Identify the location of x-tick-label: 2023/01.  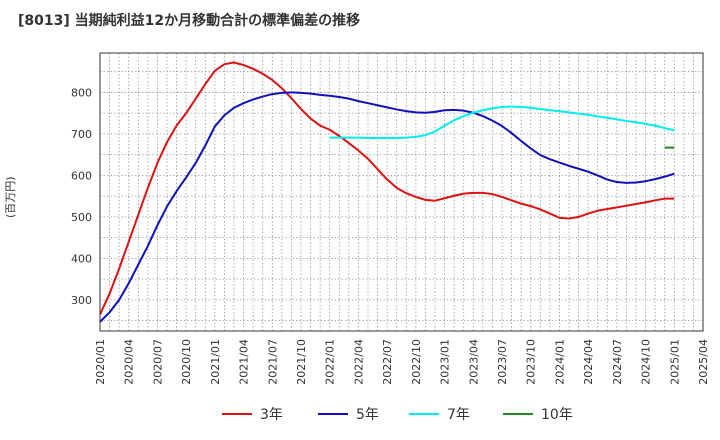
(445, 362).